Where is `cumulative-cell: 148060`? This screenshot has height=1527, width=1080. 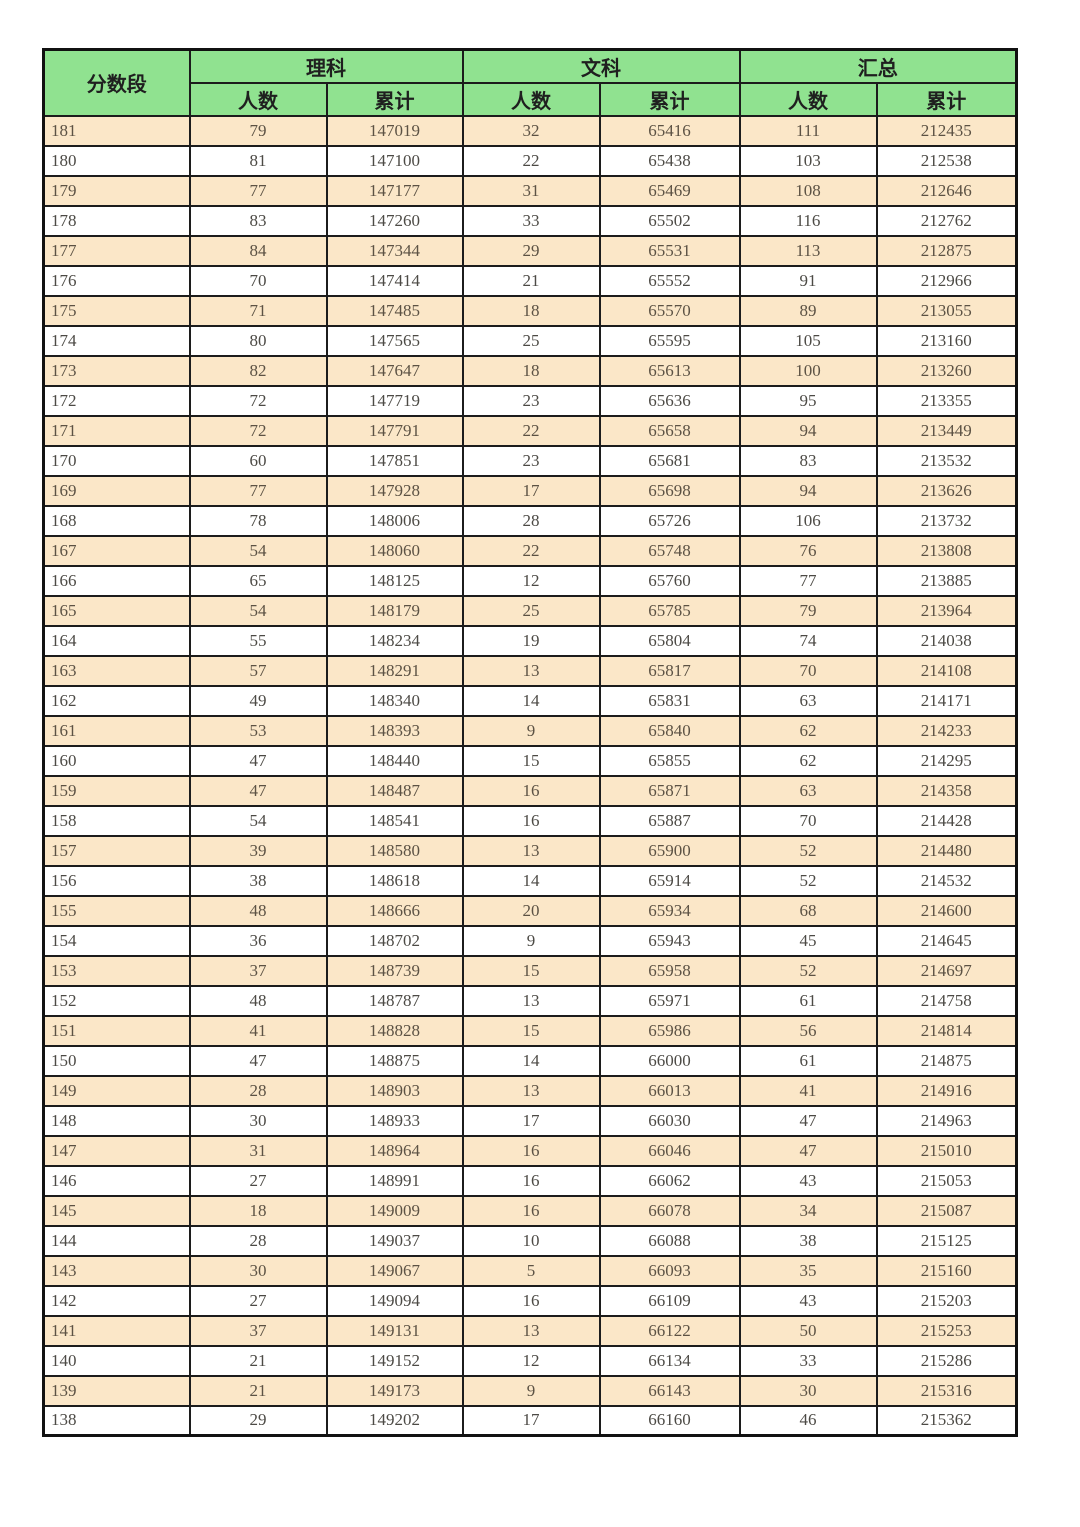
cumulative-cell: 148060 is located at coordinates (394, 550).